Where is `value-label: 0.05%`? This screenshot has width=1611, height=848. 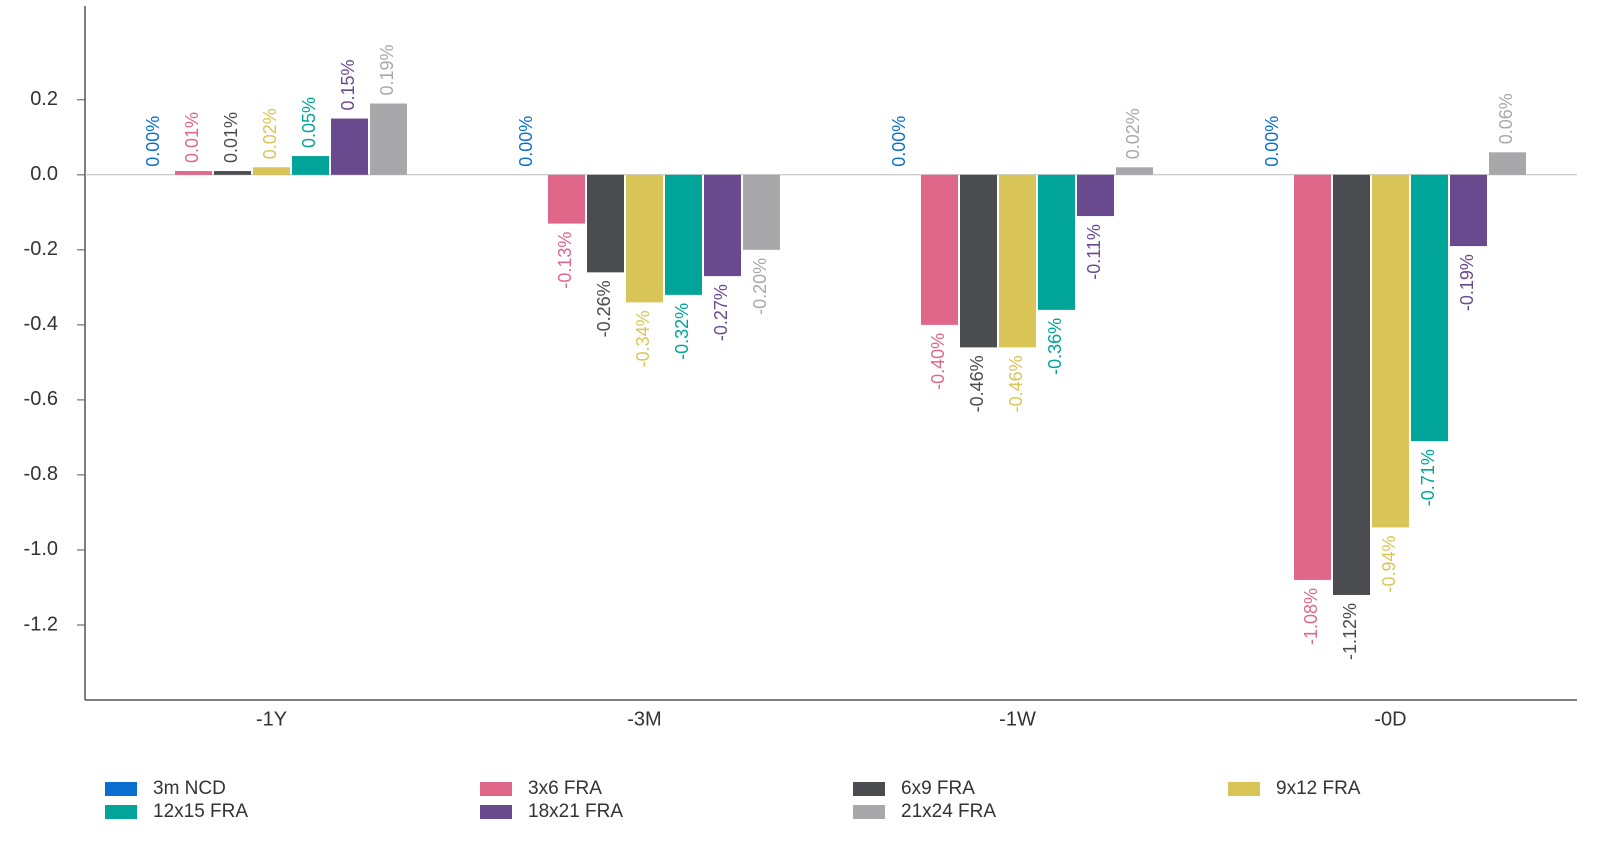
value-label: 0.05% is located at coordinates (309, 122).